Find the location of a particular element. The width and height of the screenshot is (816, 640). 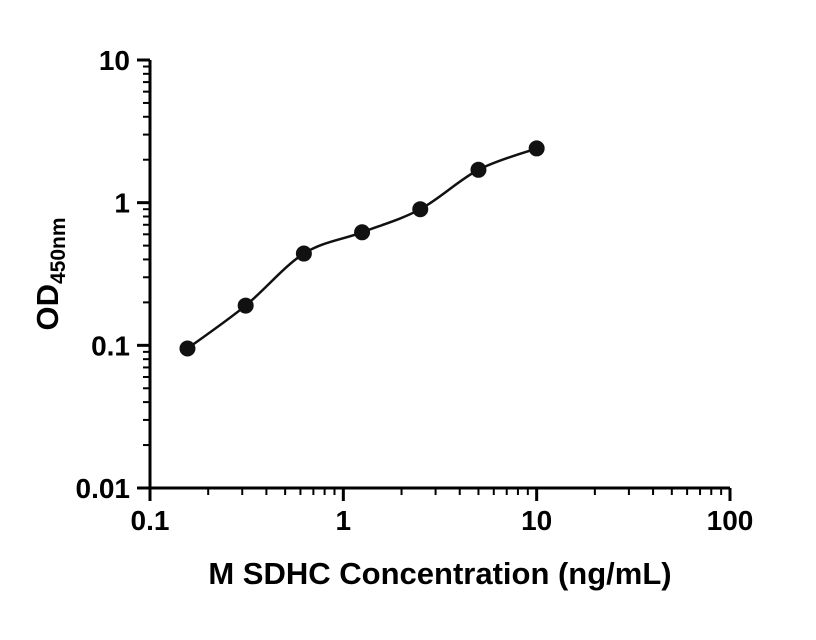

y-axis-title: OD450nm is located at coordinates (50, 273).